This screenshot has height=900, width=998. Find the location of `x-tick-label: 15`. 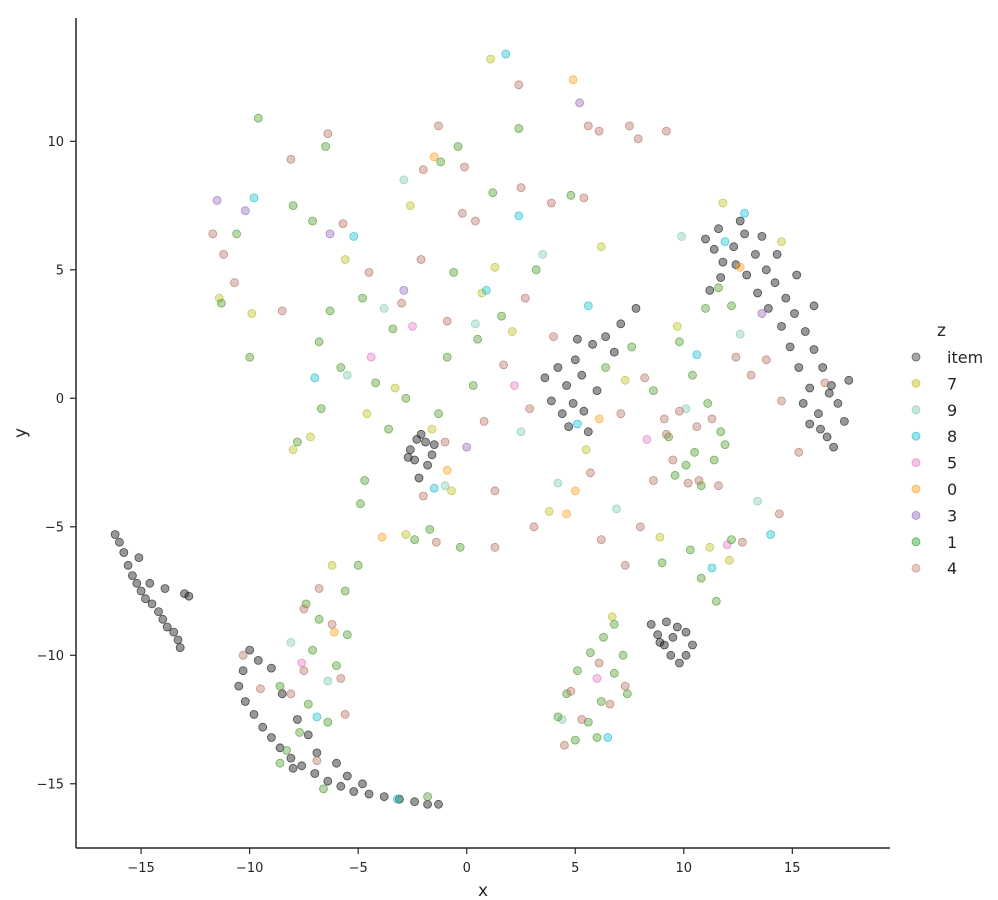

x-tick-label: 15 is located at coordinates (792, 868).